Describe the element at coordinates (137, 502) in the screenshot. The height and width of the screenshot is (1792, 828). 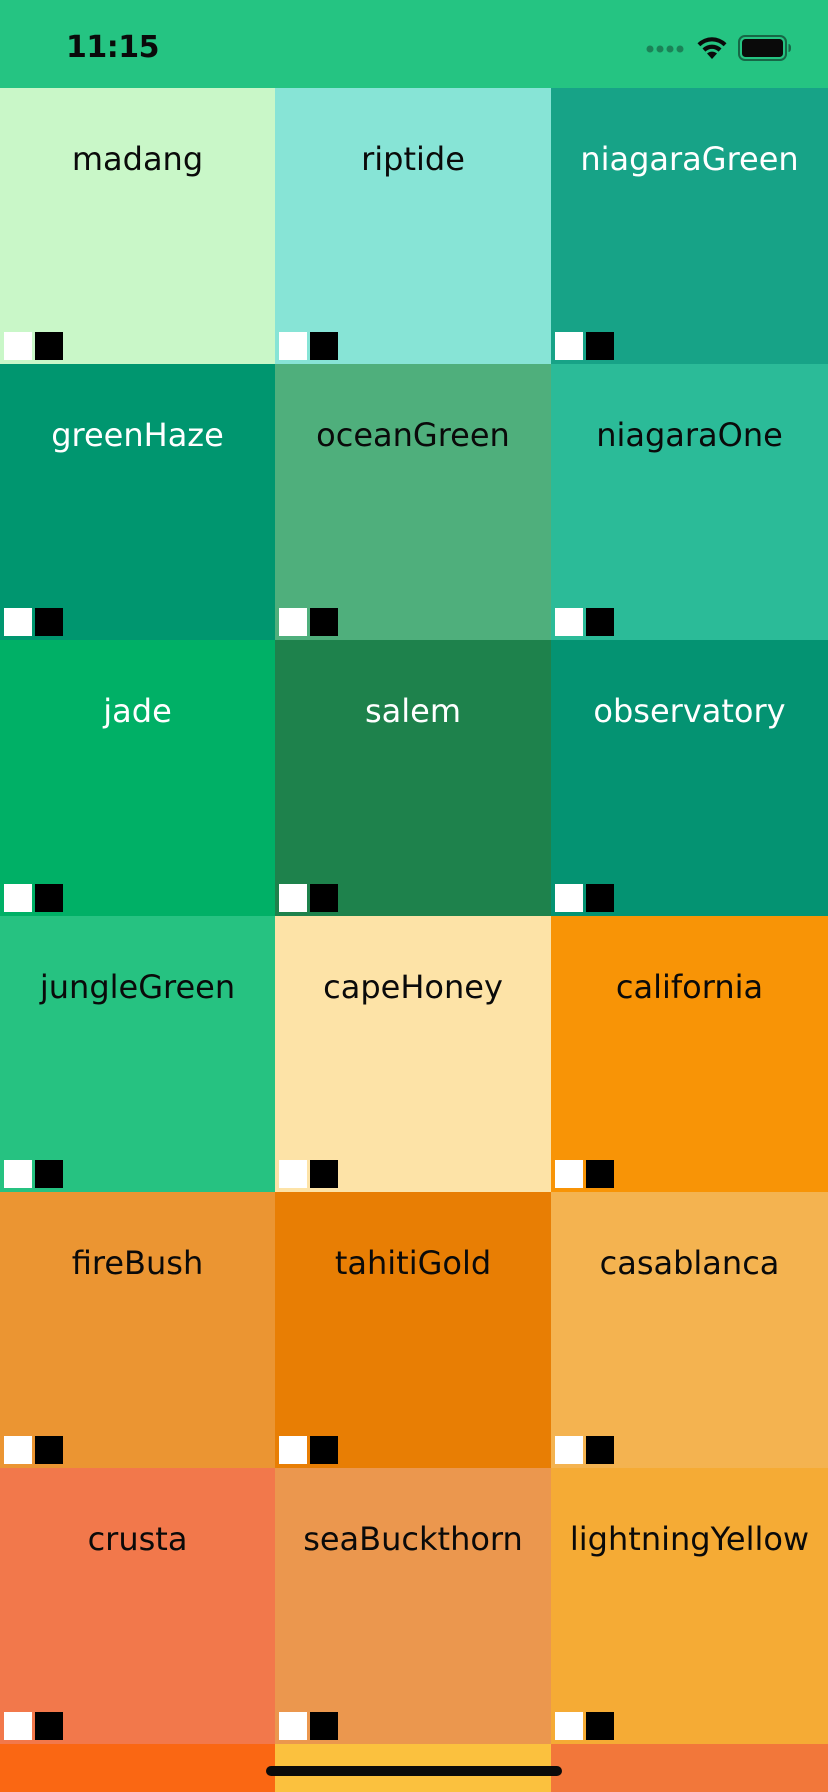
I see `color-cell: greenHaze` at that location.